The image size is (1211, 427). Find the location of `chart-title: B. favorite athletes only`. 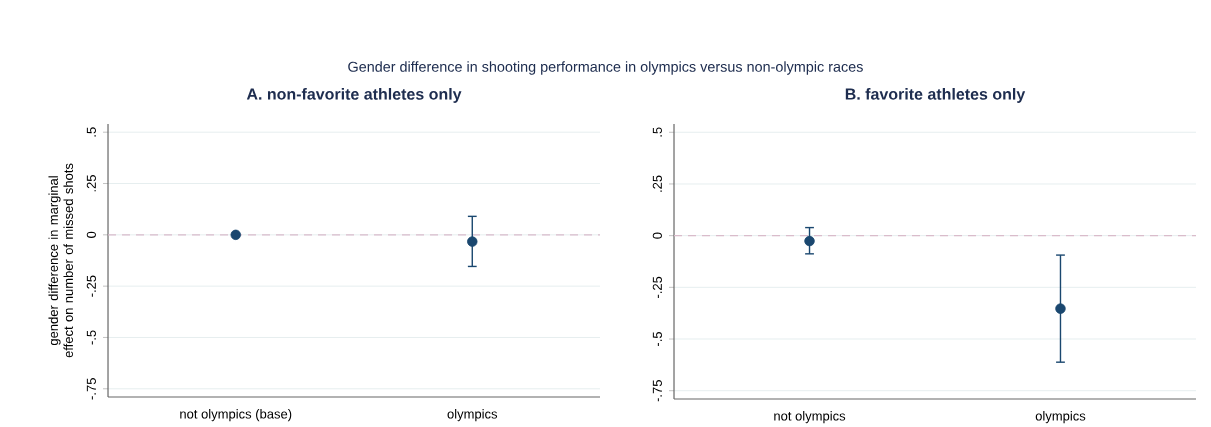

chart-title: B. favorite athletes only is located at coordinates (935, 95).